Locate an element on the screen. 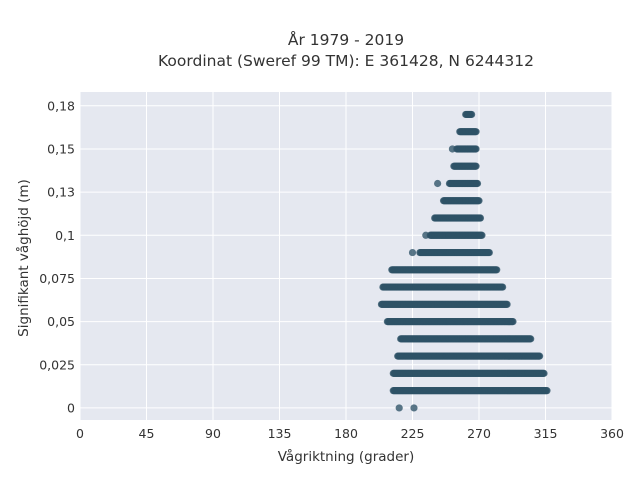 This screenshot has height=480, width=640. chart-title-line1: År 1979 - 2019 is located at coordinates (346, 39).